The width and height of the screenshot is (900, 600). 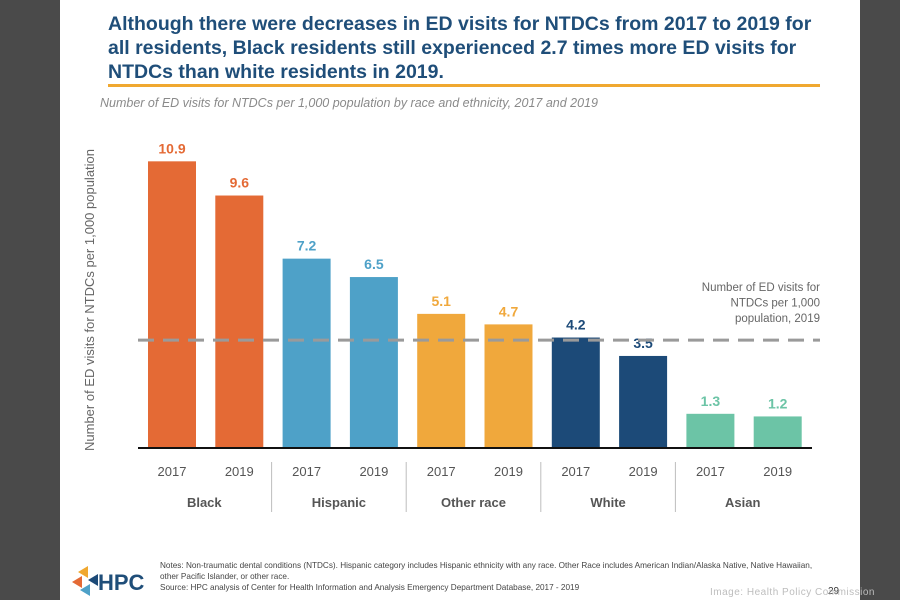 I want to click on data-label: 6.5, so click(x=374, y=264).